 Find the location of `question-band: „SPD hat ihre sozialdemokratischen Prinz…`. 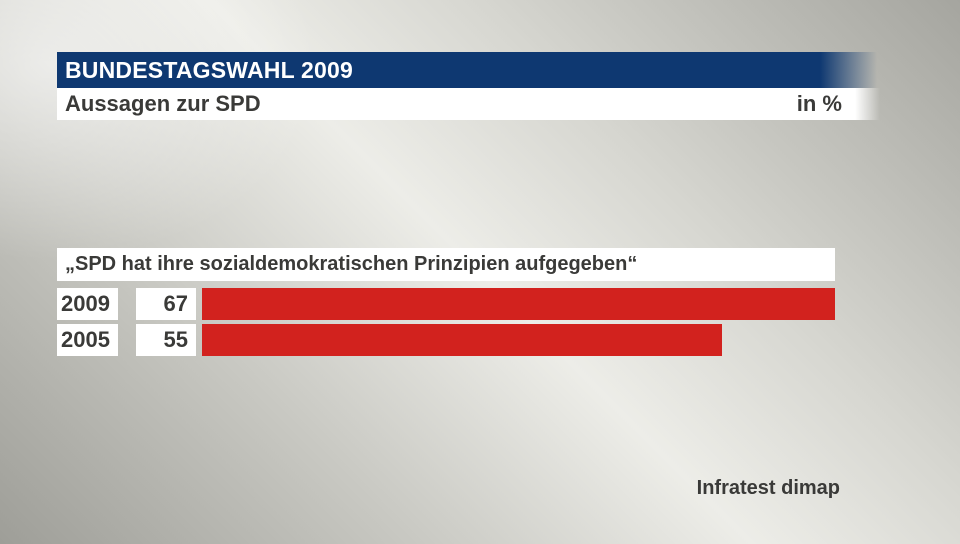

question-band: „SPD hat ihre sozialdemokratischen Prinz… is located at coordinates (446, 264).